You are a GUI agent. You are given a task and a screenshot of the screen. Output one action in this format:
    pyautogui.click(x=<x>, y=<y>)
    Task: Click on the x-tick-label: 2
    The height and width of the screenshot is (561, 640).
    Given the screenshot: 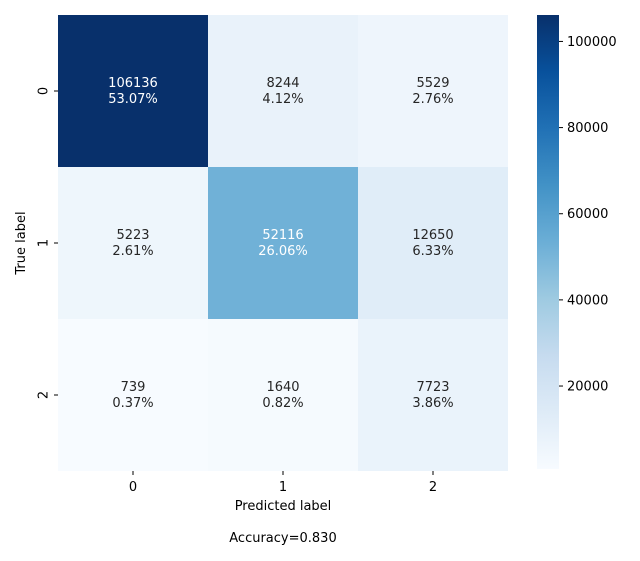 What is the action you would take?
    pyautogui.click(x=433, y=487)
    